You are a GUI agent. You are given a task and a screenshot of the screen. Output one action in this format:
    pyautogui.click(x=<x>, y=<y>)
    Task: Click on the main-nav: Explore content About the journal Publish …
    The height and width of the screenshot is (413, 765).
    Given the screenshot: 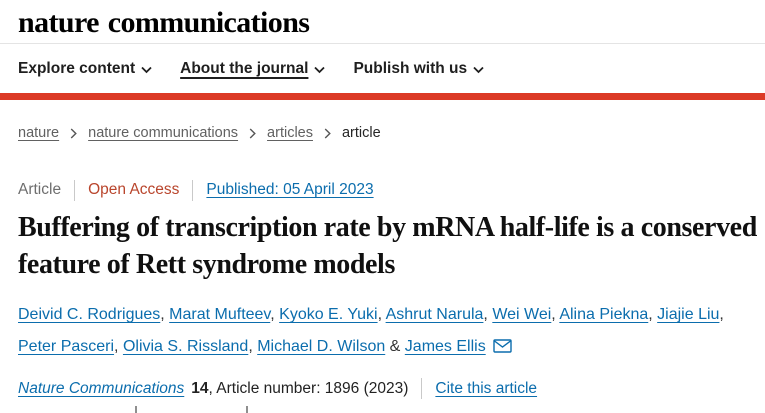 What is the action you would take?
    pyautogui.click(x=382, y=68)
    